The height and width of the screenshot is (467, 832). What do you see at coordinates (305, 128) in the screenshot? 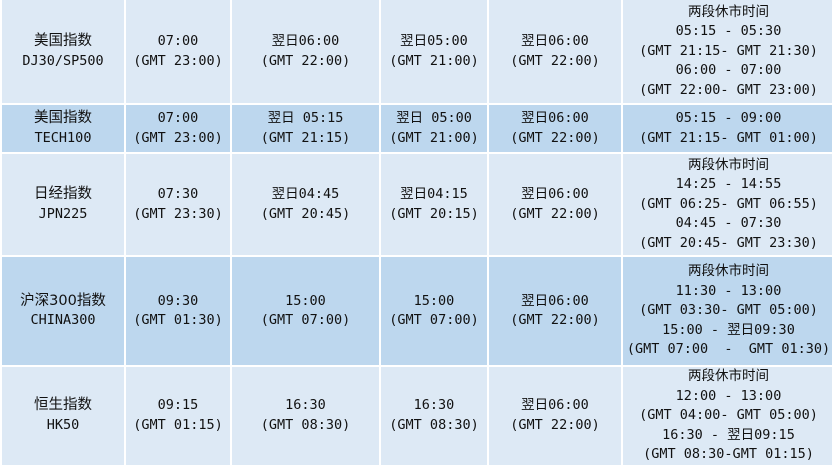
I see `time-cell-c2: 翌日 05:15 (GMT 21:15)` at bounding box center [305, 128].